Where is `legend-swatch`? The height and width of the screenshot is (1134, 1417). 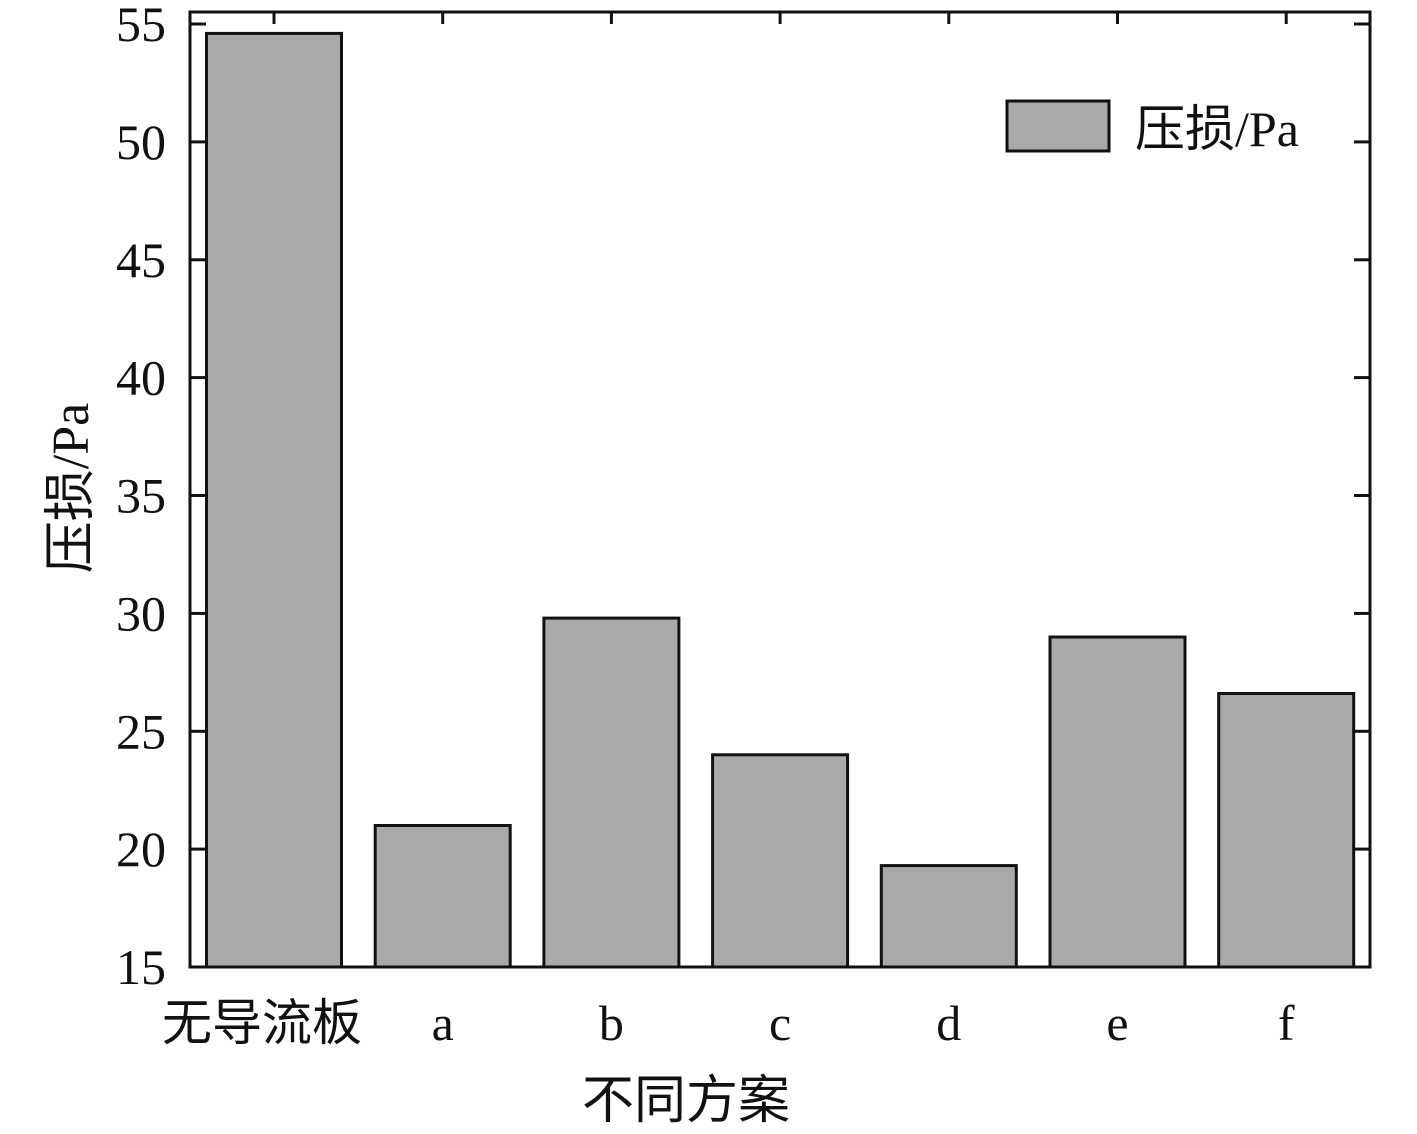 legend-swatch is located at coordinates (1058, 126).